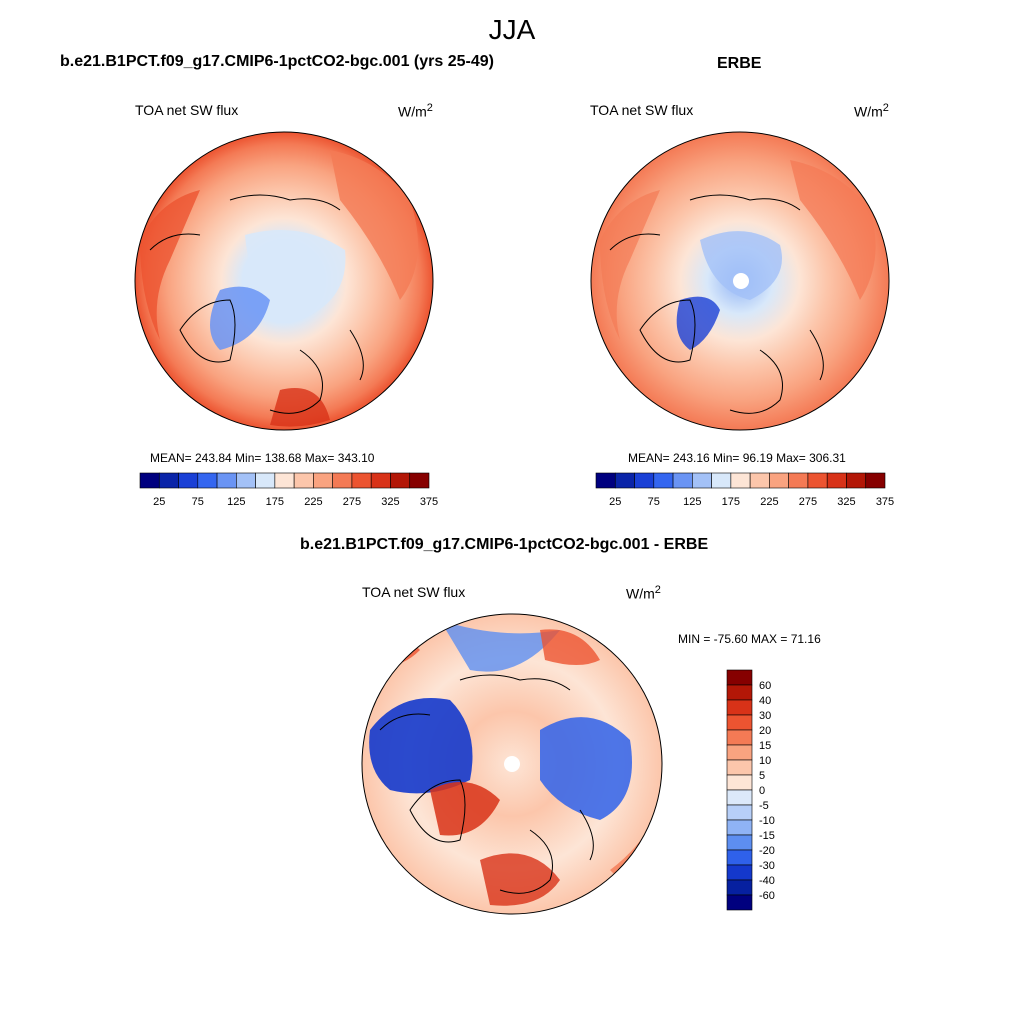  I want to click on panel2-colorbar: 25 75 125 175 225 275 325 375, so click(744, 490).